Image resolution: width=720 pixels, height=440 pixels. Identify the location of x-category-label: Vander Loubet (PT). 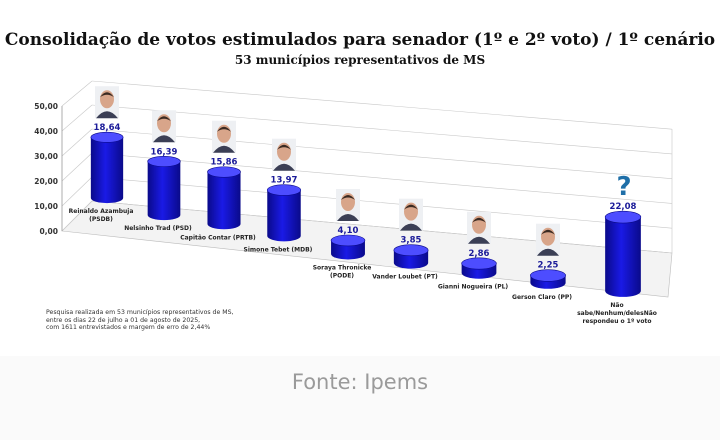
(405, 277).